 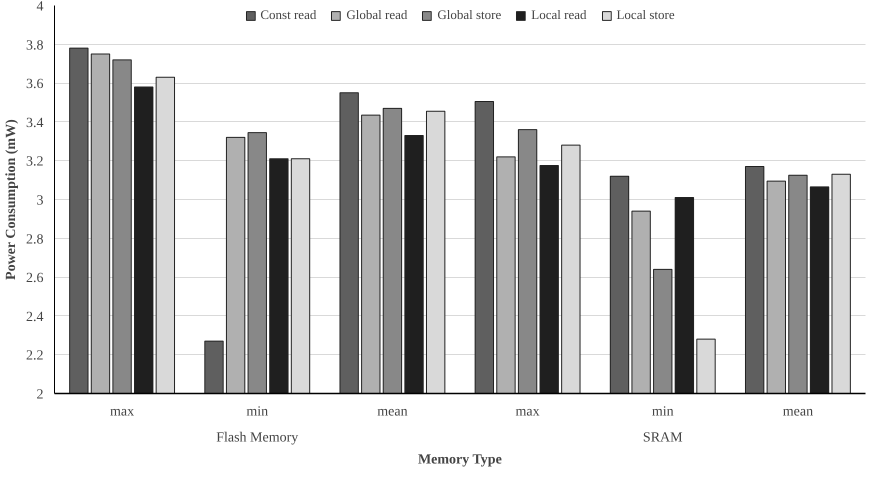 What do you see at coordinates (35, 240) in the screenshot?
I see `y-tick-label: 2.8` at bounding box center [35, 240].